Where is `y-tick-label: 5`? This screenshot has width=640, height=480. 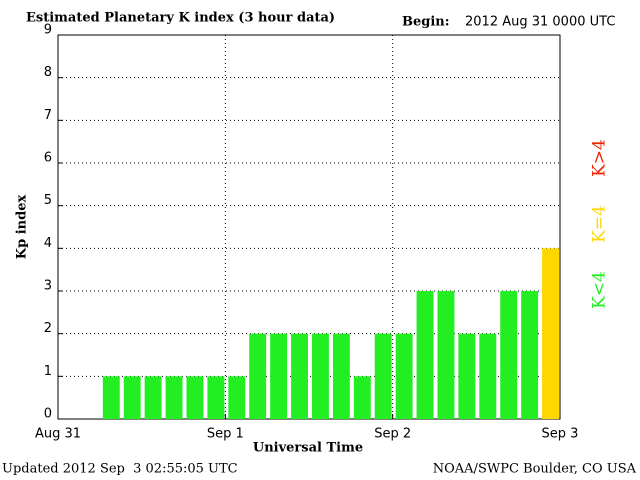
y-tick-label: 5 is located at coordinates (48, 200).